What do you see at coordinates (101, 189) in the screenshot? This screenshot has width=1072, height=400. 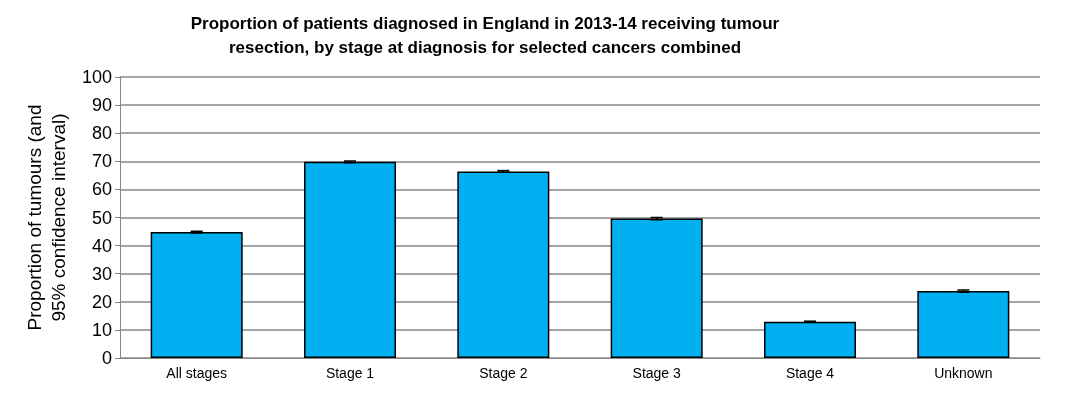 I see `y-tick-label: 60` at bounding box center [101, 189].